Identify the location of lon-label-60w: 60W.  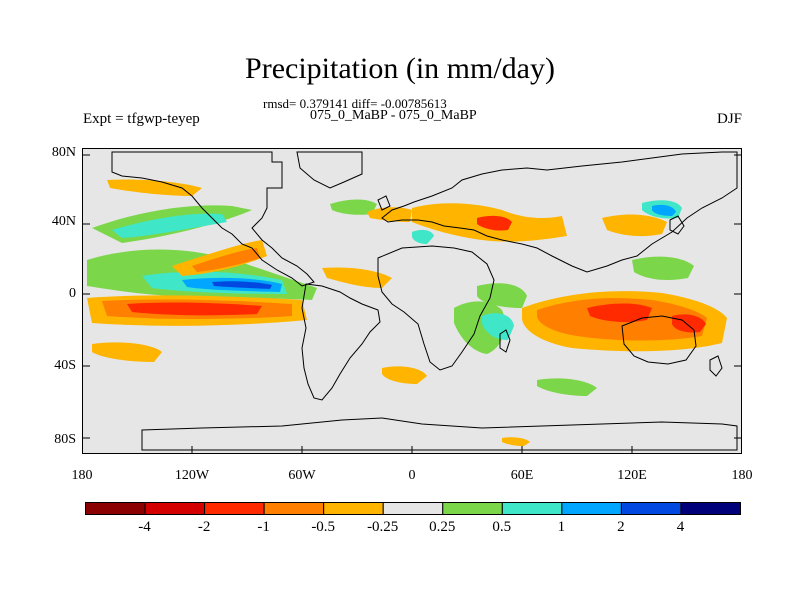
(302, 475).